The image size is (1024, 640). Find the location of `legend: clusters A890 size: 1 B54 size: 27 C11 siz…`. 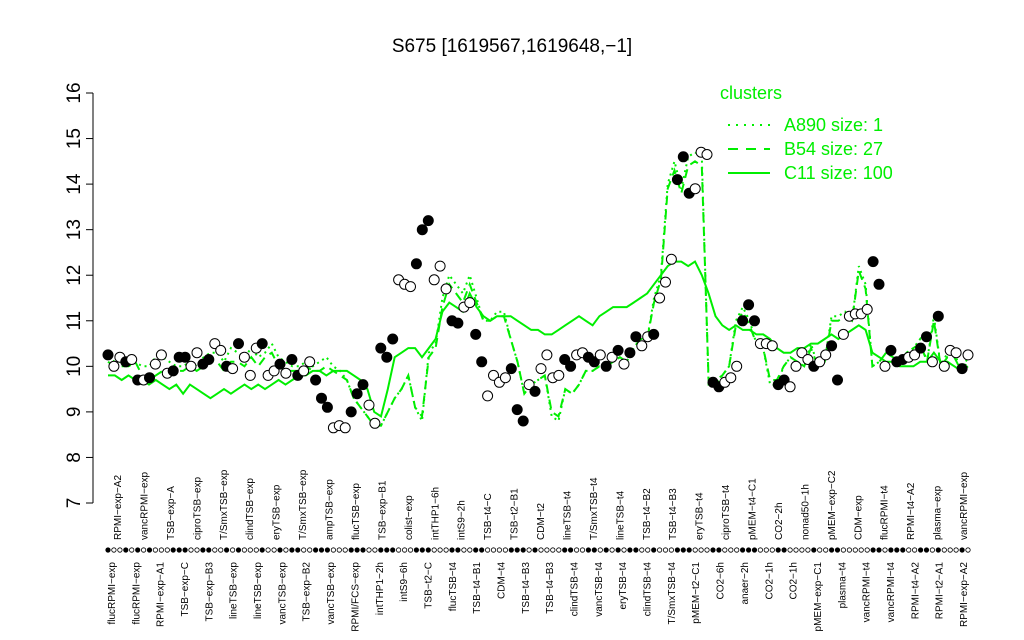

legend: clusters A890 size: 1 B54 size: 27 C11 siz… is located at coordinates (806, 133).